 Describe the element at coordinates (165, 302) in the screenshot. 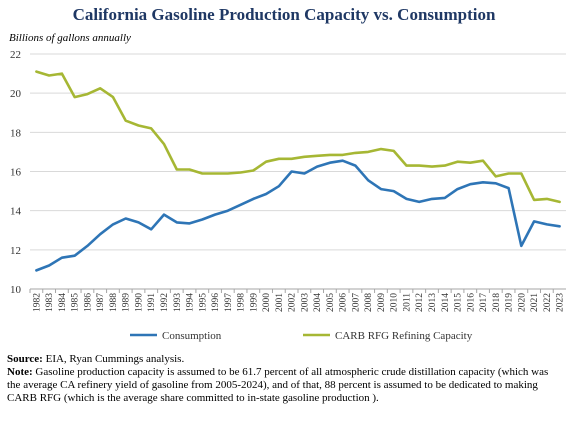

I see `x-tick-label: 1992` at that location.